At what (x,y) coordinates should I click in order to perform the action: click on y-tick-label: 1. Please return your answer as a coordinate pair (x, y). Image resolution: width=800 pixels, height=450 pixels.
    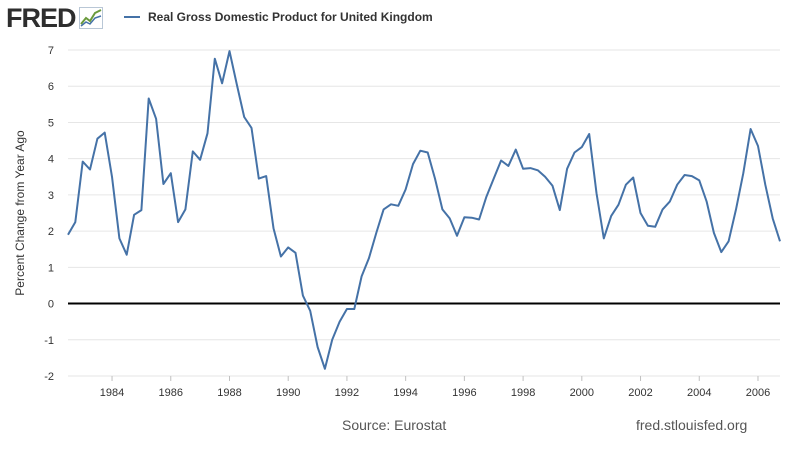
    Looking at the image, I should click on (51, 268).